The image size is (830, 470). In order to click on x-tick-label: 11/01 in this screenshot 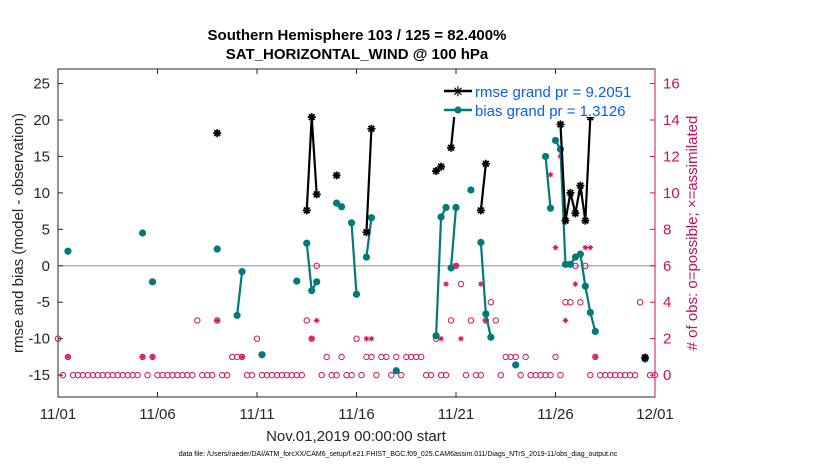, I will do `click(58, 414)`.